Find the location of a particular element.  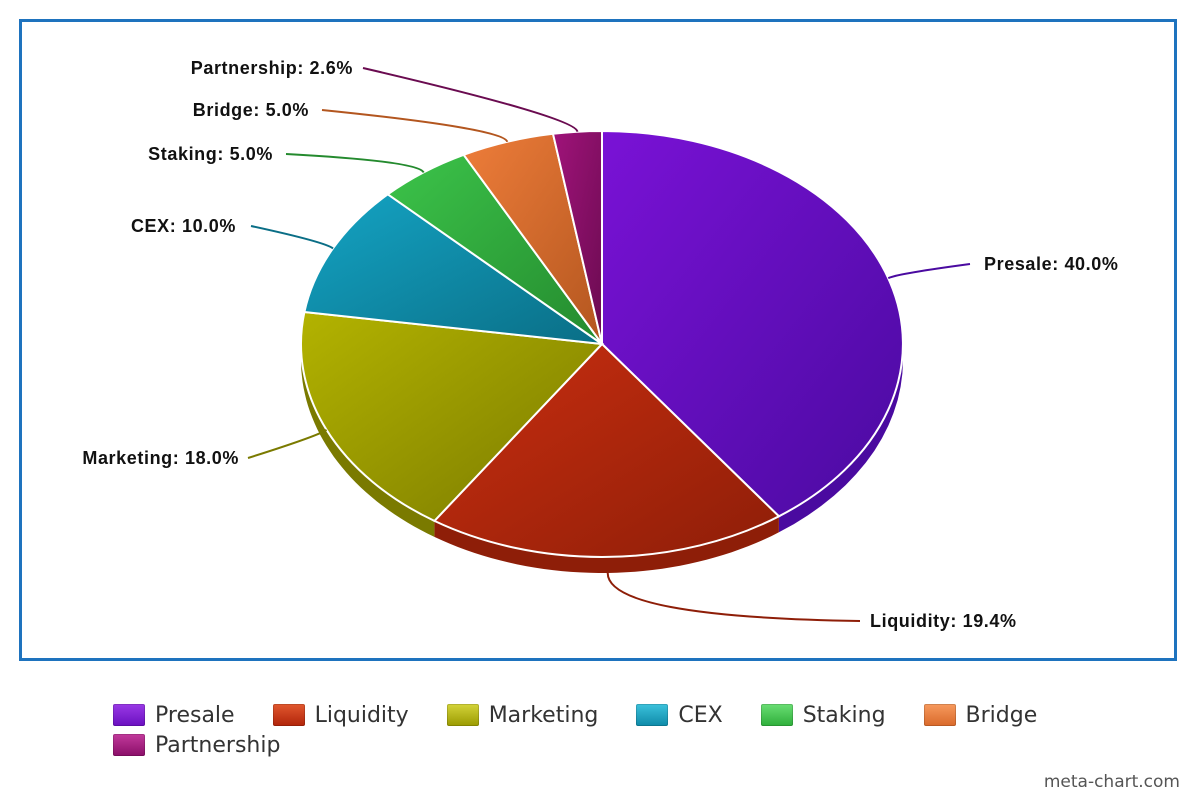

slice-label-presale: Presale: 40.0% is located at coordinates (1051, 264).